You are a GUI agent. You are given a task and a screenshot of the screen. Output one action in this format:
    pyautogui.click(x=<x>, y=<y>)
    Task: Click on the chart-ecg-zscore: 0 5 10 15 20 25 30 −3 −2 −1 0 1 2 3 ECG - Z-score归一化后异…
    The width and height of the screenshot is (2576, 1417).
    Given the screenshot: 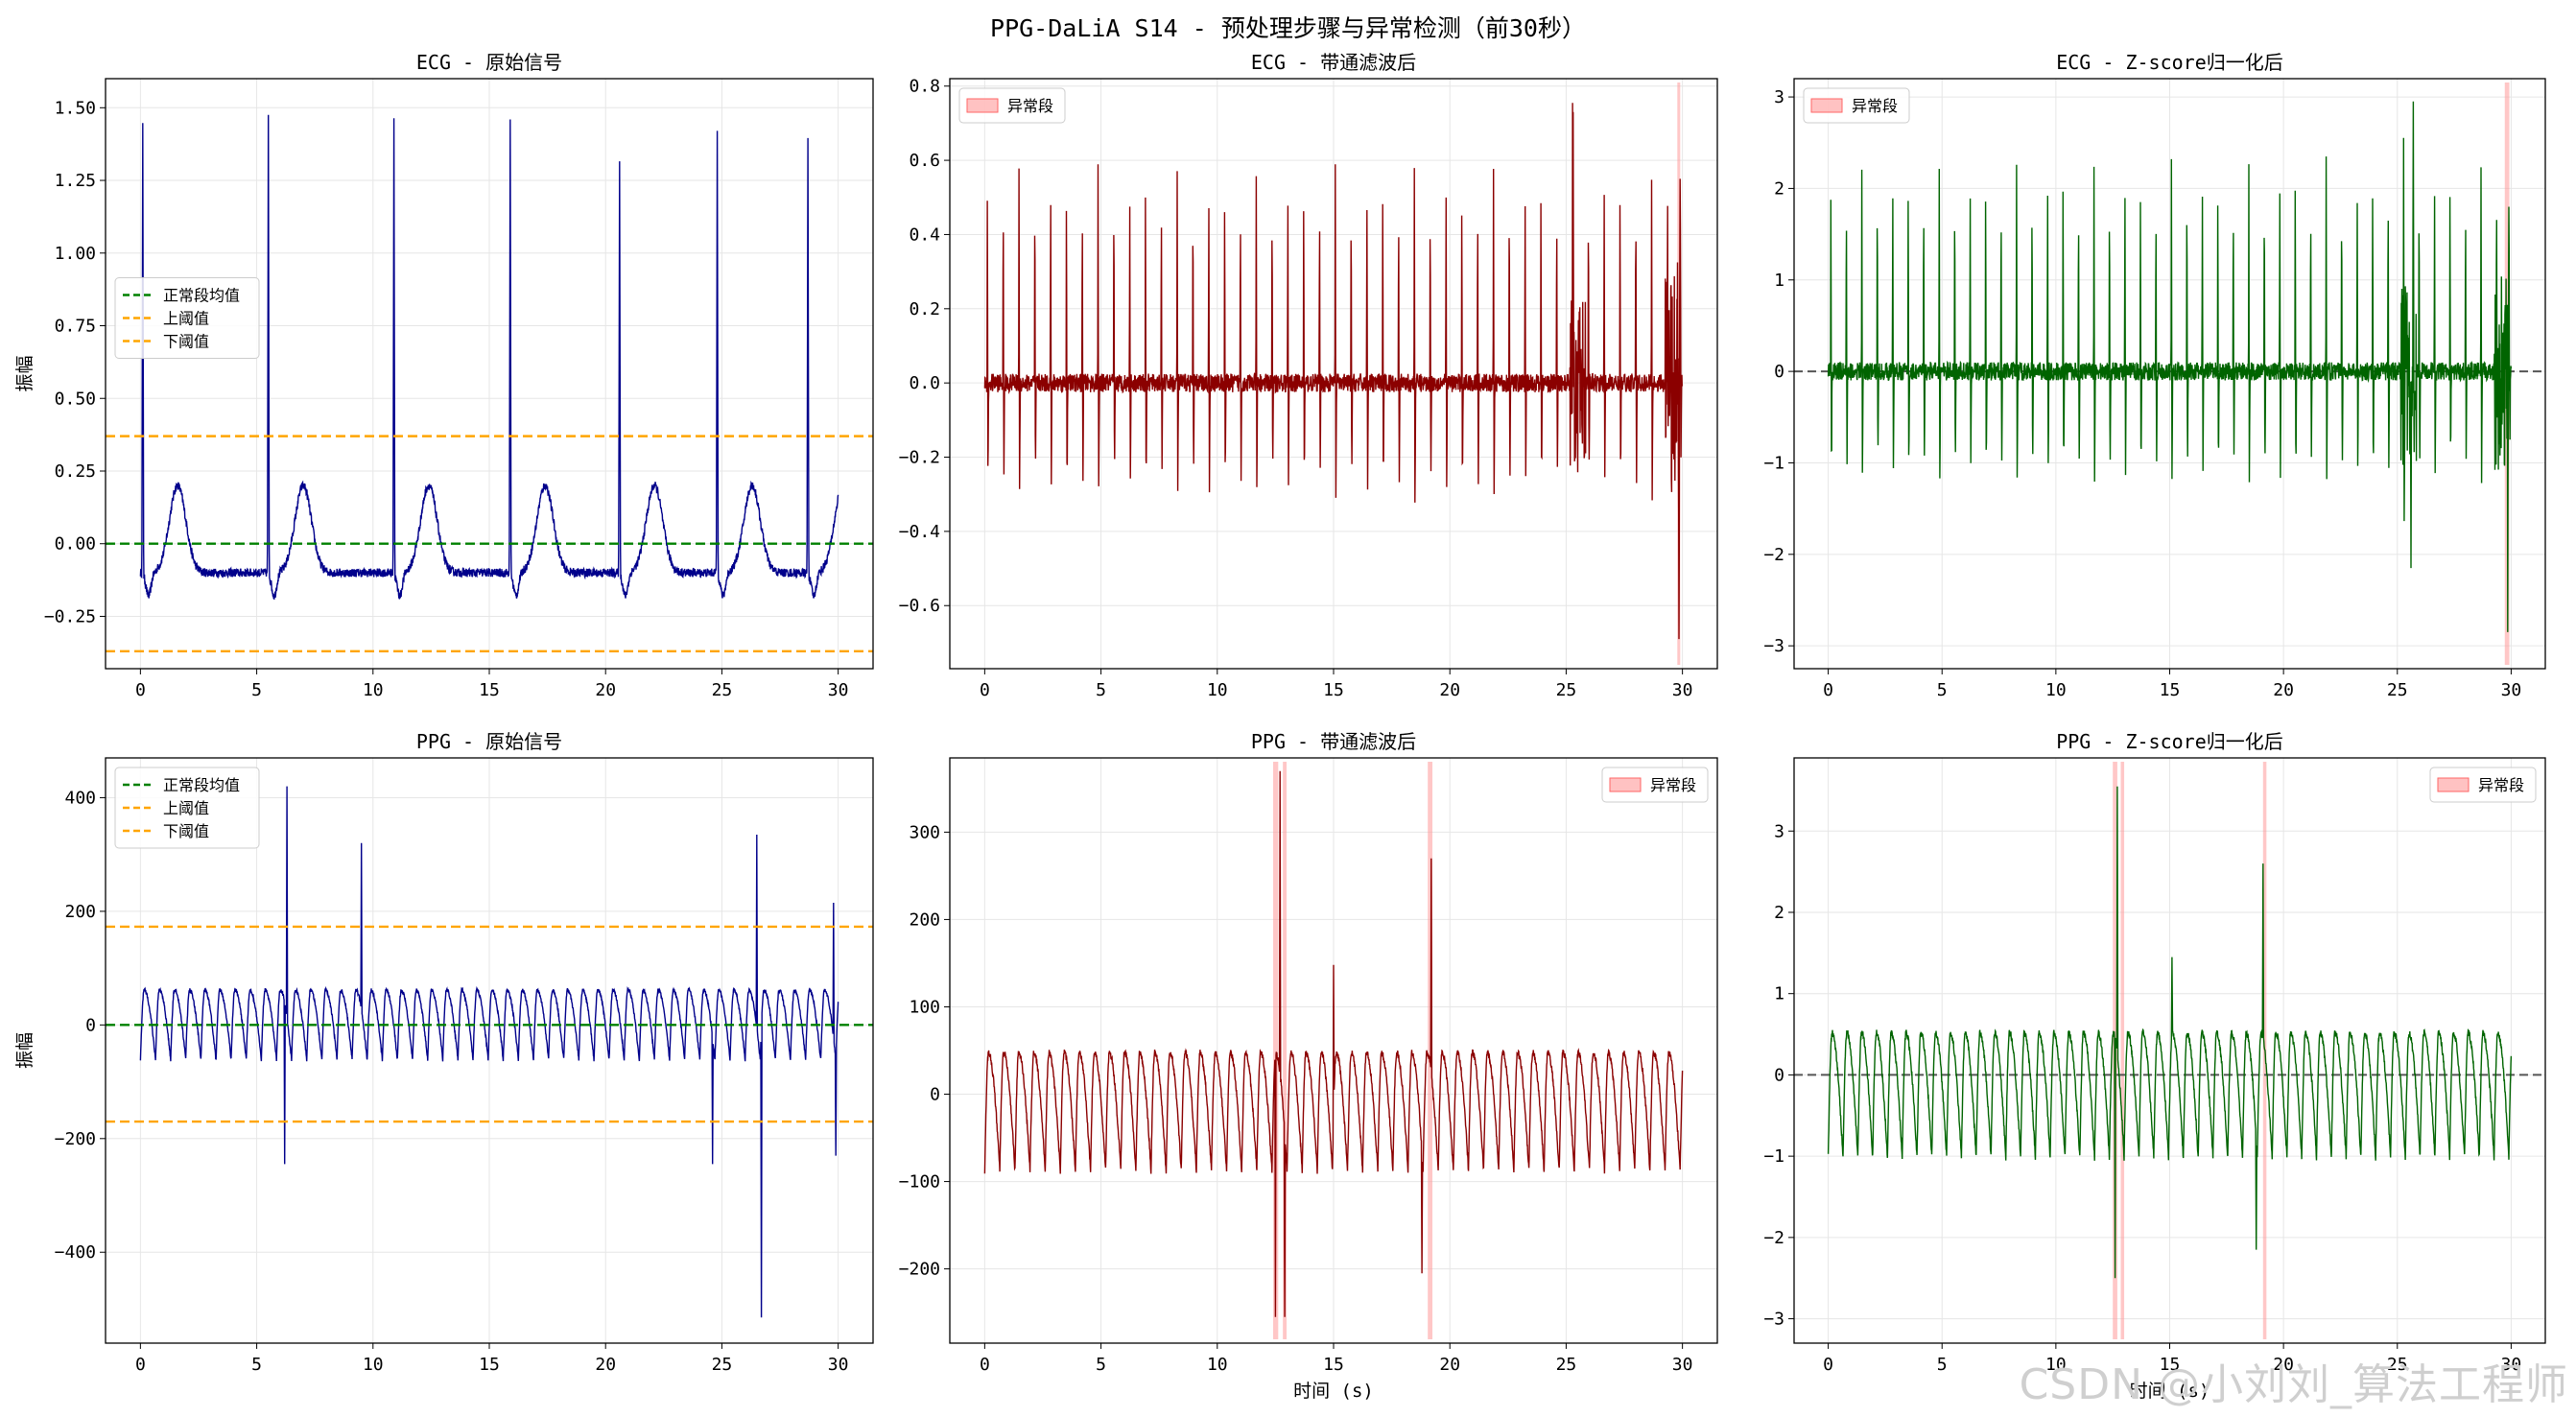 What is the action you would take?
    pyautogui.click(x=2155, y=375)
    